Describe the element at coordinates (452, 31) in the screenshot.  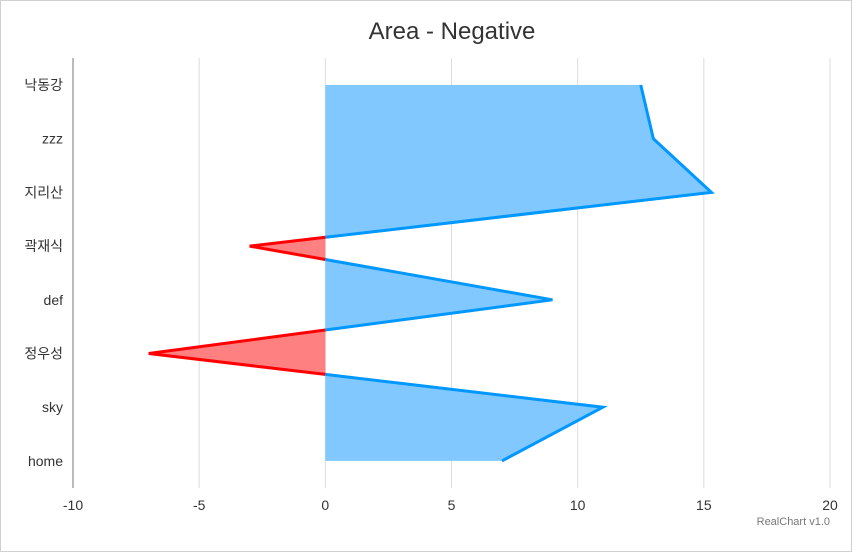
I see `chart-title: Area - Negative` at that location.